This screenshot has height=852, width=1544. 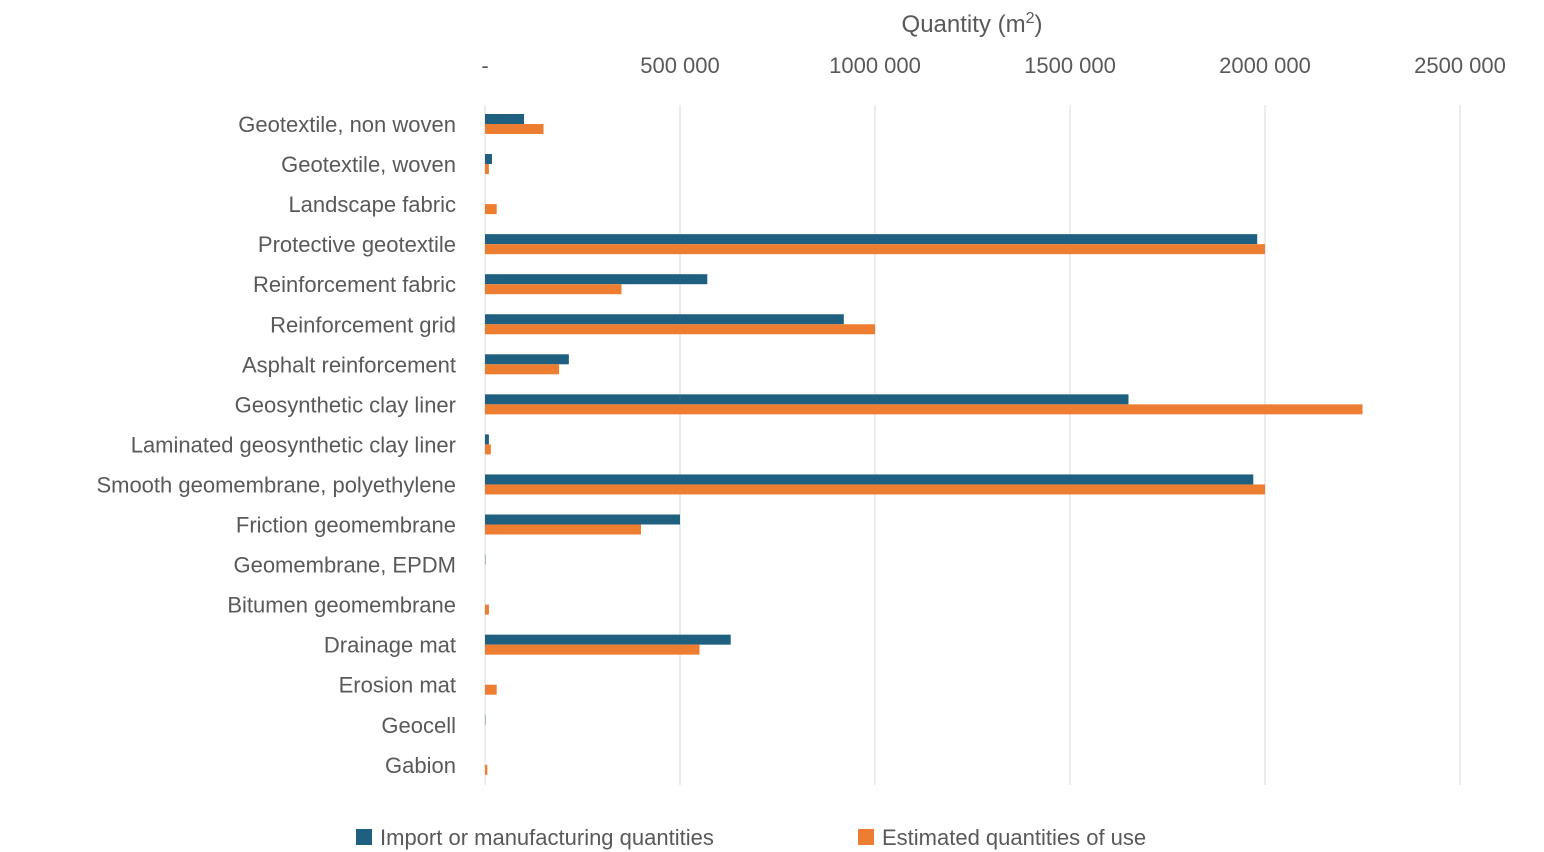 I want to click on category-label-13: Drainage mat, so click(x=390, y=645).